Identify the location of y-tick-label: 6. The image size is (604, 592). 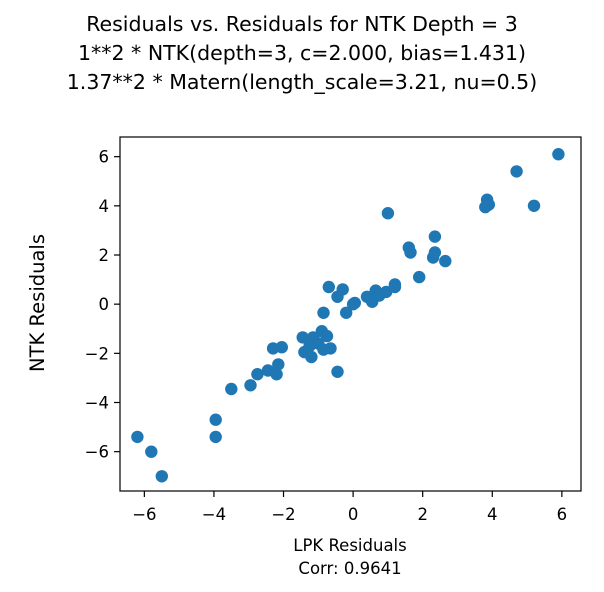
(104, 157).